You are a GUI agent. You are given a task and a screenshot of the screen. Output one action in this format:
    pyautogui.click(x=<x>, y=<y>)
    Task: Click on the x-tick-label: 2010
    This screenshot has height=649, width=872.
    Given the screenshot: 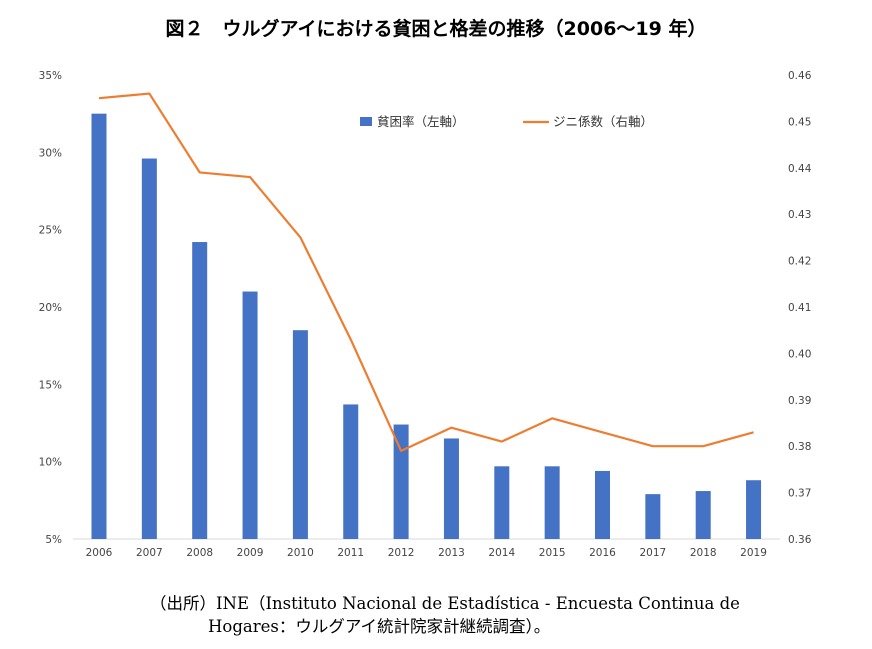 What is the action you would take?
    pyautogui.click(x=300, y=553)
    